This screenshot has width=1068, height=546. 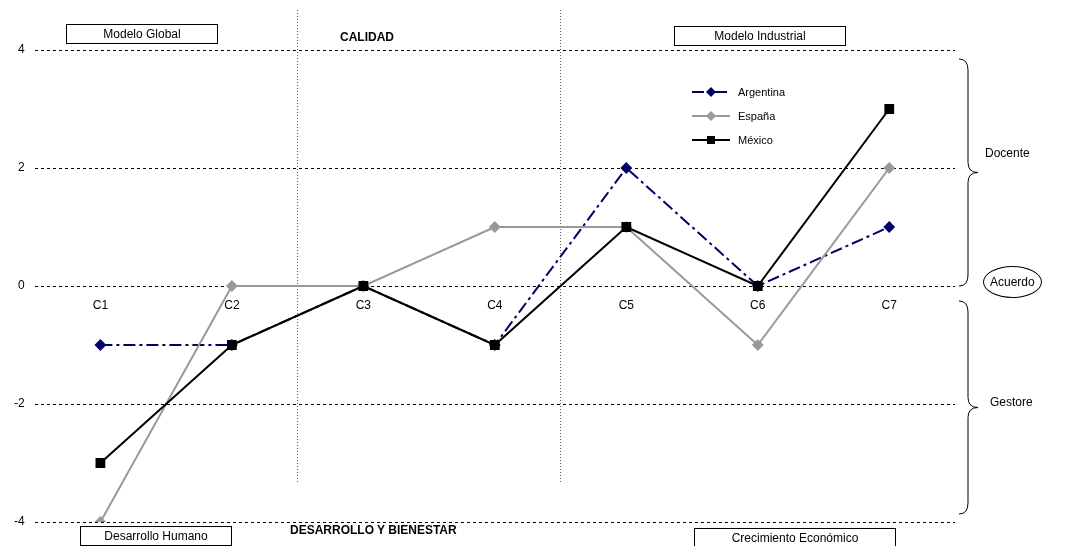 What do you see at coordinates (367, 37) in the screenshot?
I see `text: CALIDAD` at bounding box center [367, 37].